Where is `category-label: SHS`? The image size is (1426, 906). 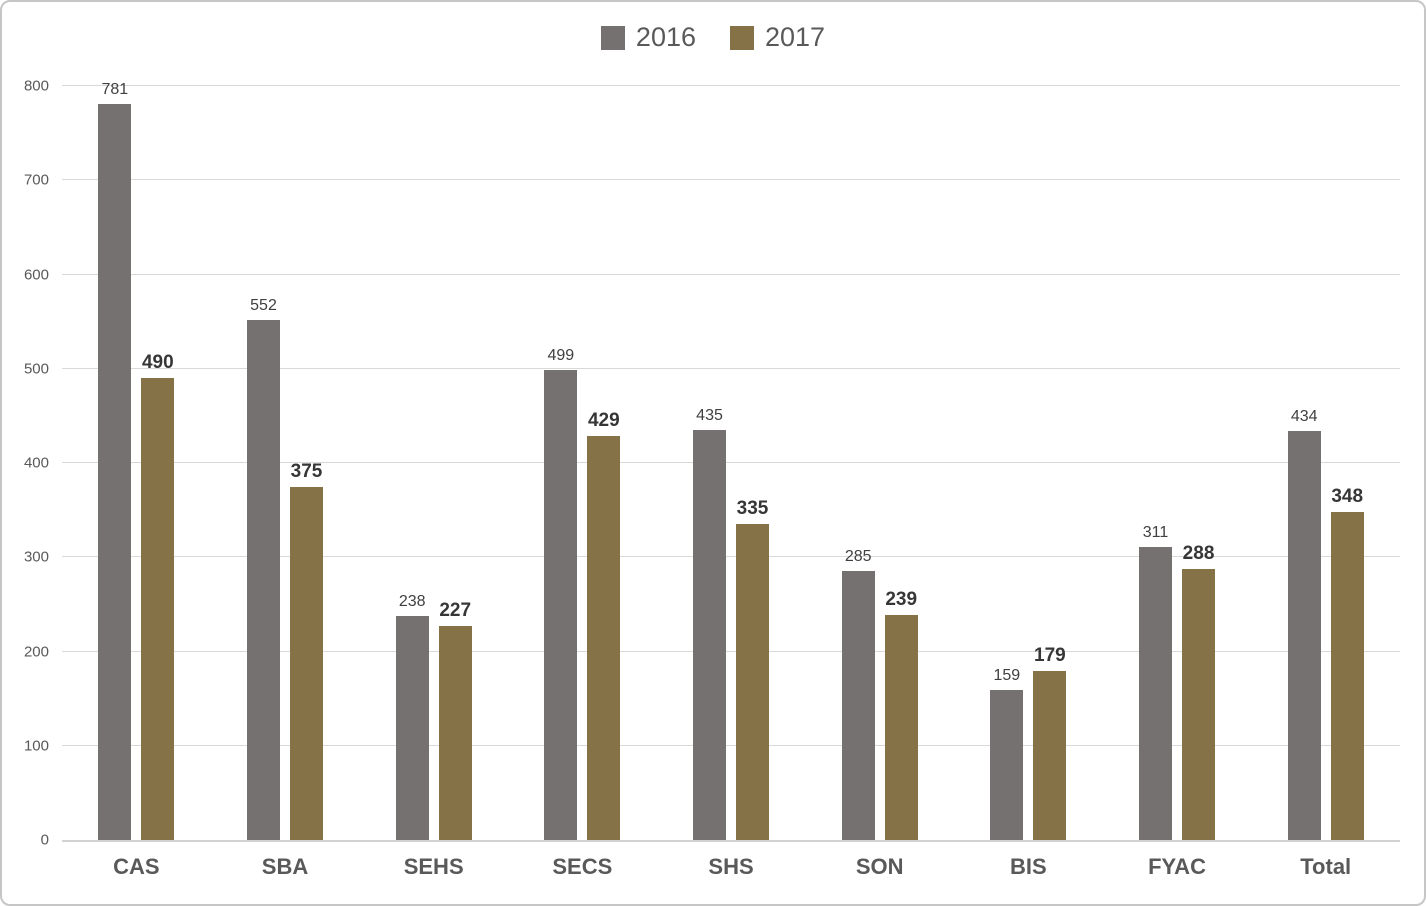
category-label: SHS is located at coordinates (731, 866).